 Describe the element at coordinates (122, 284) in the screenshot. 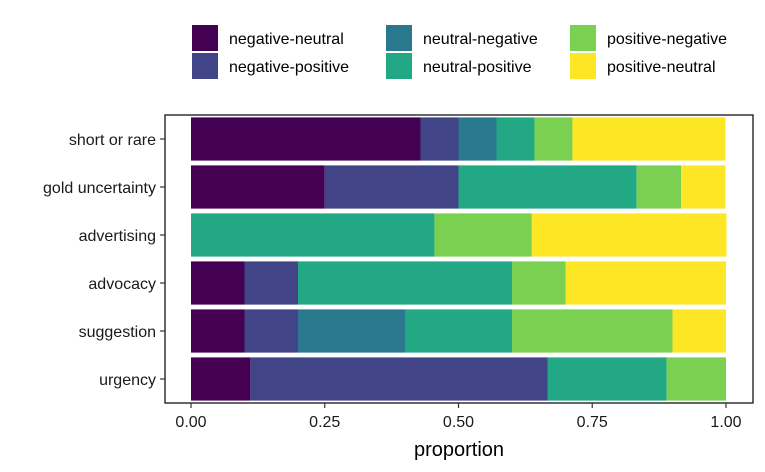

I see `y-tick-label: advocacy` at that location.